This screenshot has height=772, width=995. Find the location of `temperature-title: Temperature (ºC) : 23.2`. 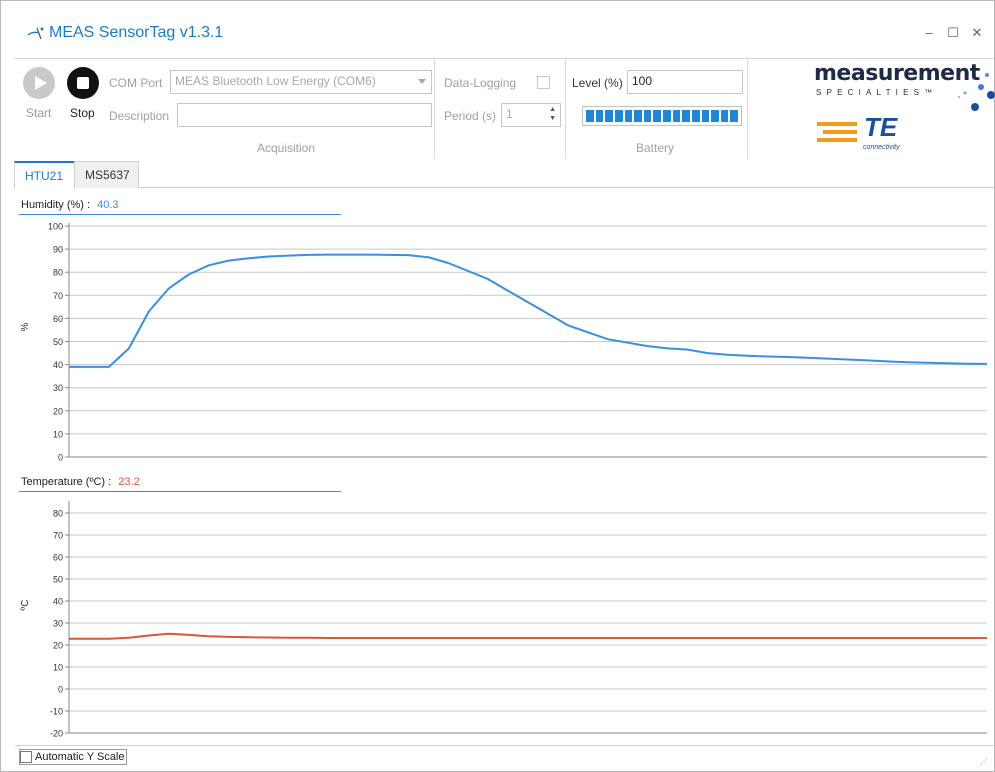

temperature-title: Temperature (ºC) : 23.2 is located at coordinates (80, 482).